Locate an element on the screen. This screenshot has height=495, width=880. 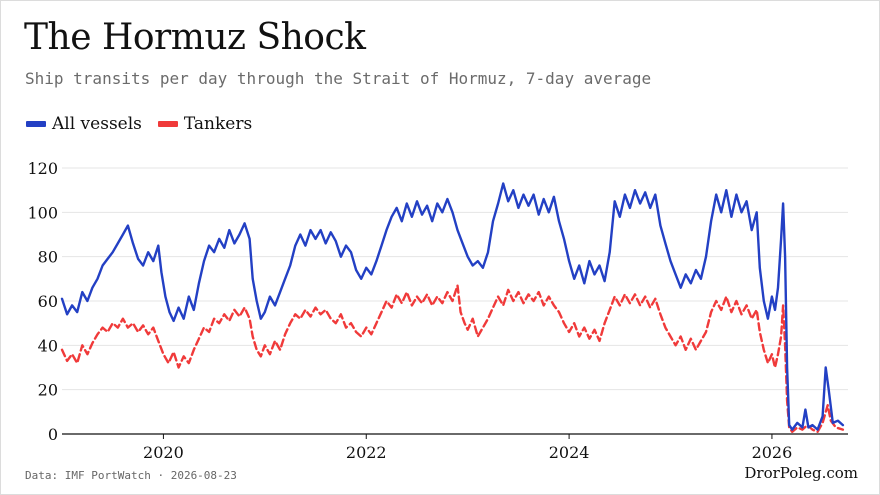
legend-item-tankers: Tankers is located at coordinates (205, 124).